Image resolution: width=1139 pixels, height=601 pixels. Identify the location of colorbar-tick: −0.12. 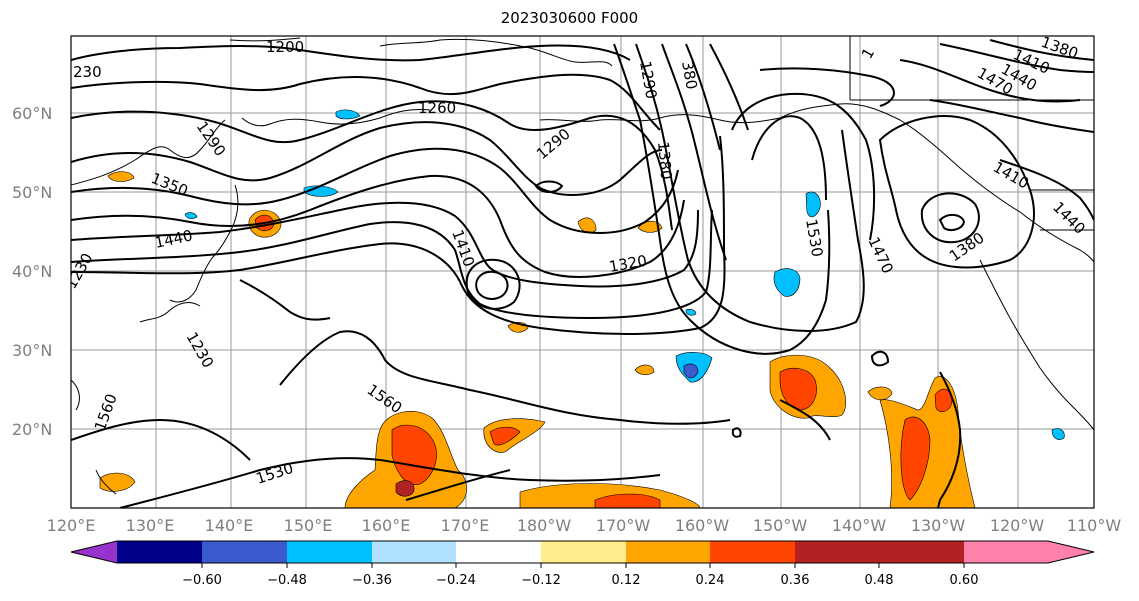
(541, 580).